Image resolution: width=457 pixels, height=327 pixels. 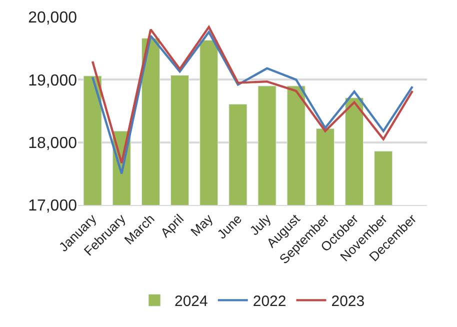 What do you see at coordinates (229, 226) in the screenshot?
I see `x-tick-label: June` at bounding box center [229, 226].